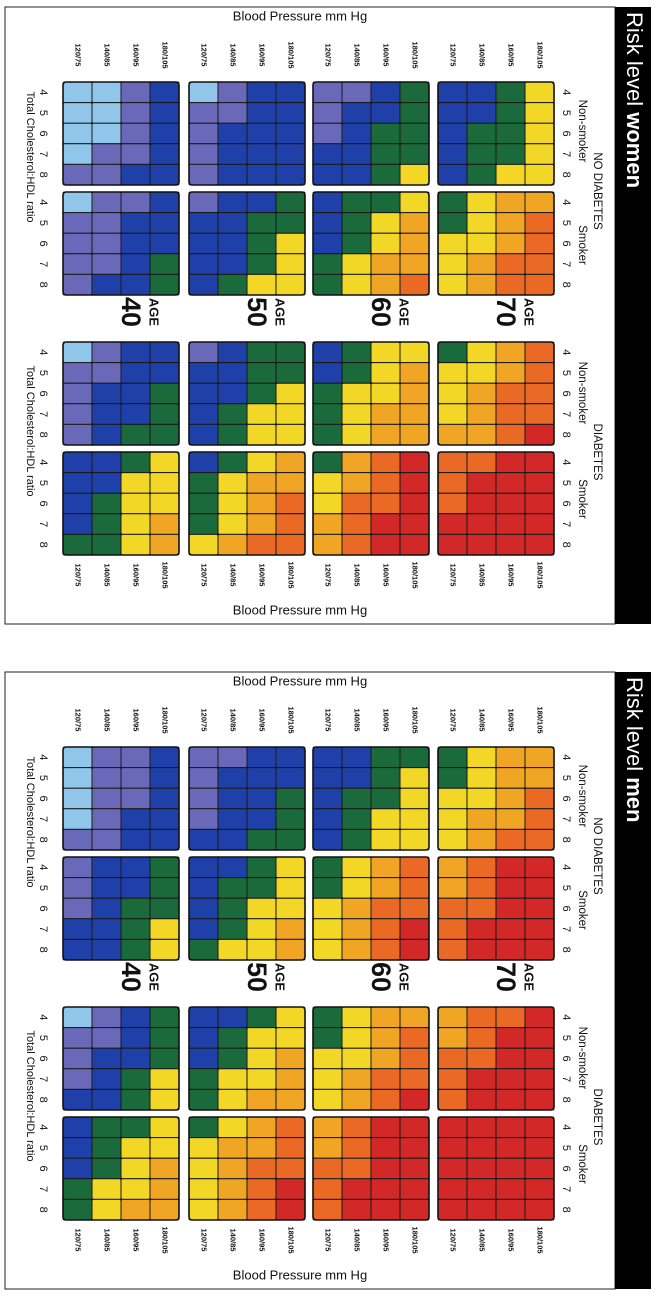 This screenshot has width=656, height=1297. Describe the element at coordinates (154, 977) in the screenshot. I see `age-label: AGE` at that location.